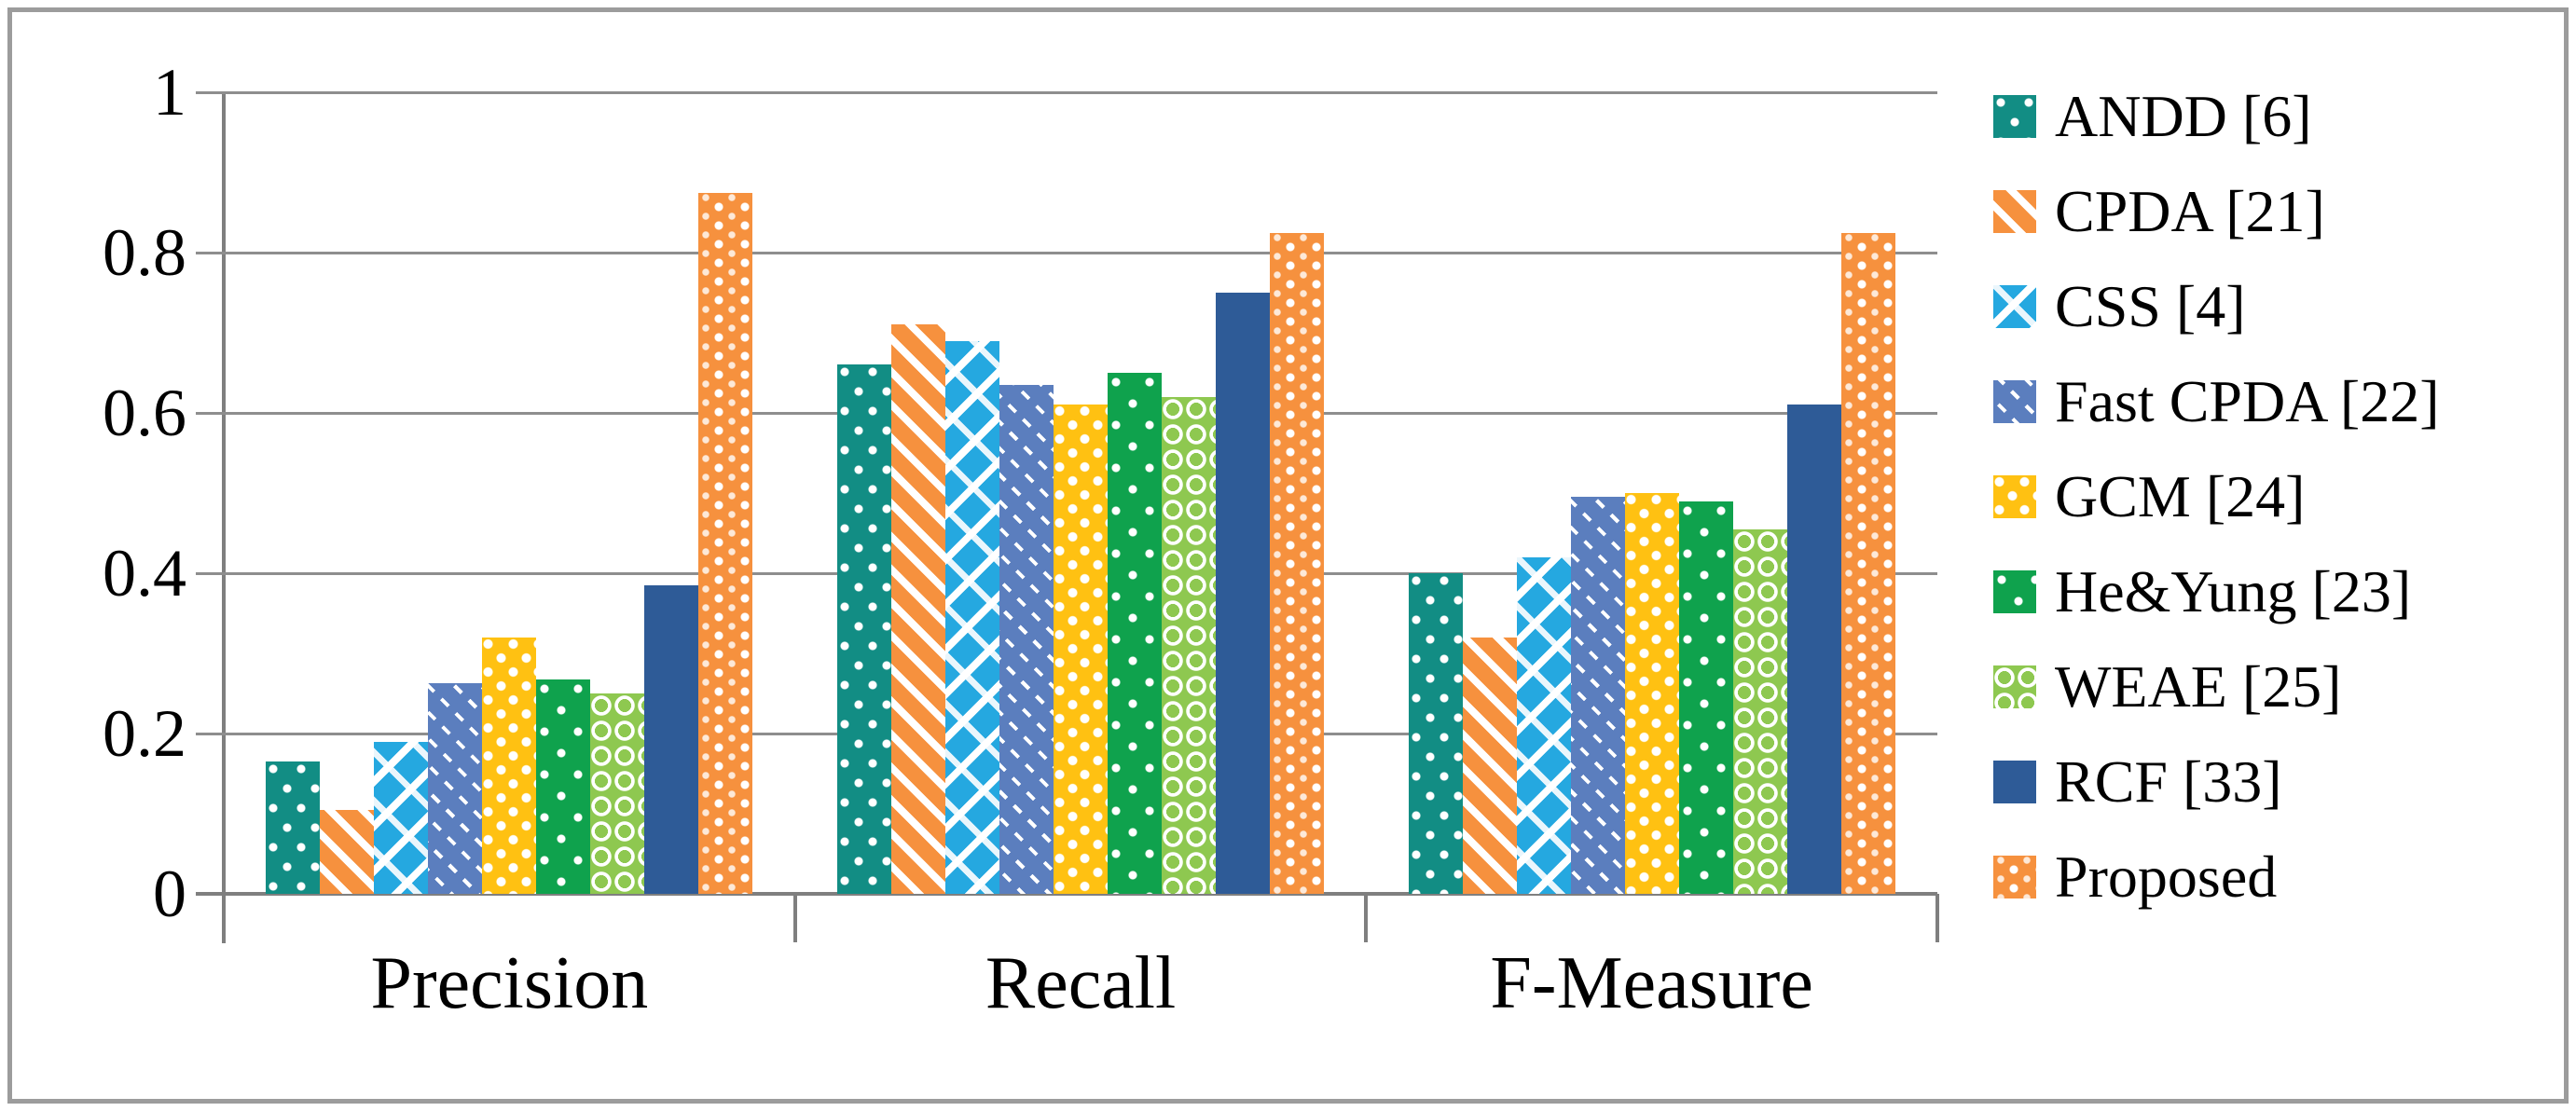 Image resolution: width=2576 pixels, height=1111 pixels. I want to click on legend-label: GCM [24], so click(2180, 496).